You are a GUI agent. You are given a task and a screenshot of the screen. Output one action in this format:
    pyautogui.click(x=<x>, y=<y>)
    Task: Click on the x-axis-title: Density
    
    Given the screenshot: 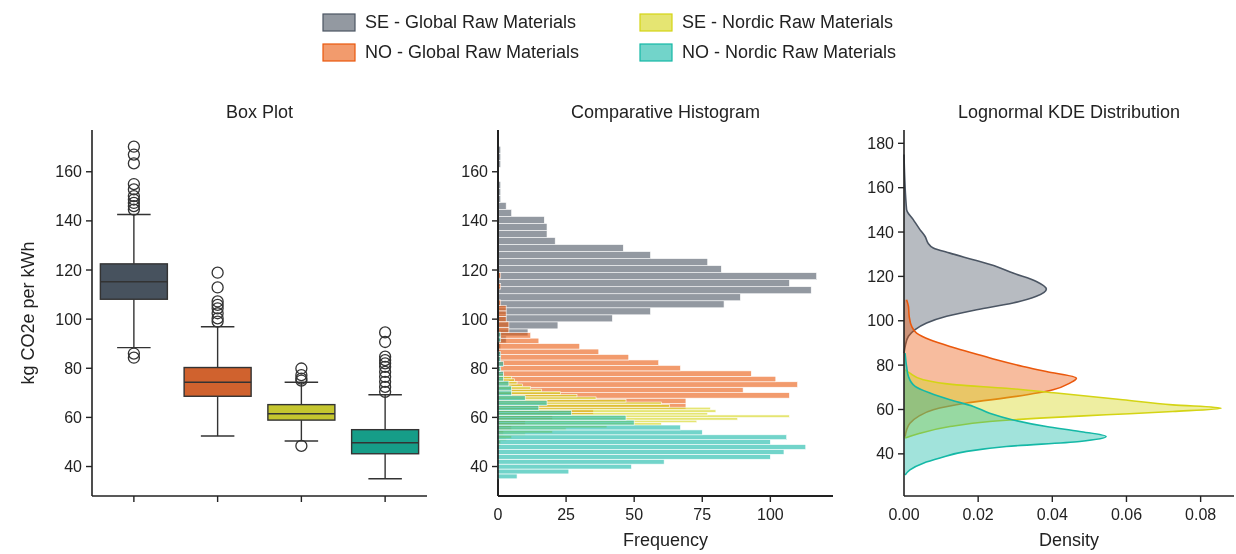 What is the action you would take?
    pyautogui.click(x=1069, y=540)
    